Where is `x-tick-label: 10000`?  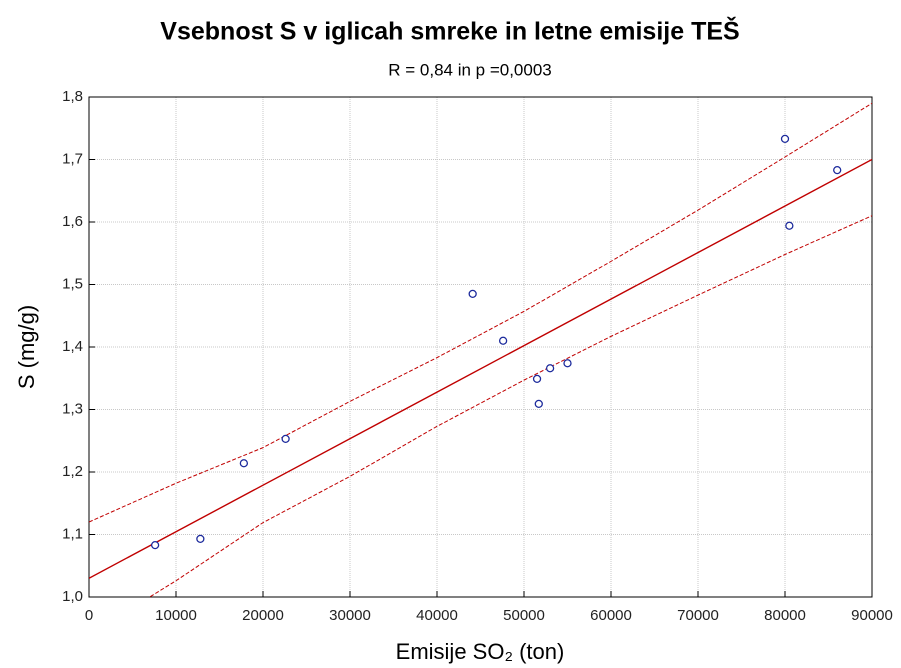
x-tick-label: 10000 is located at coordinates (176, 615).